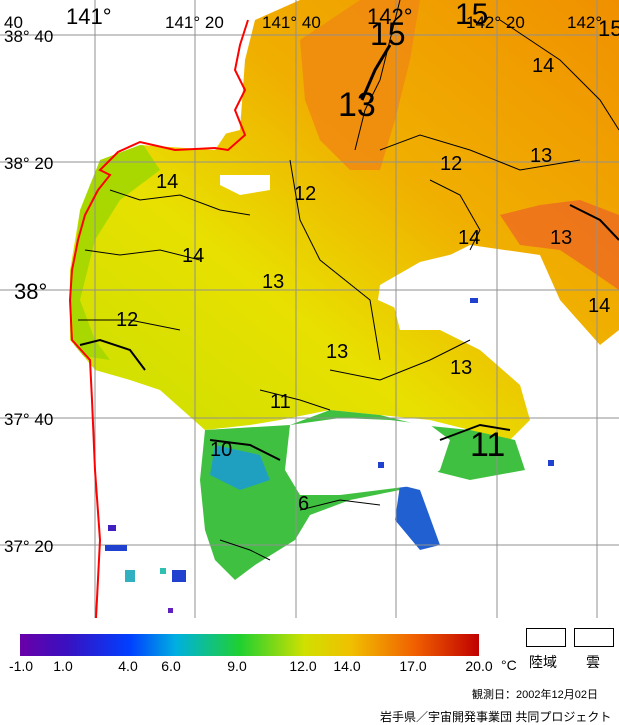 Image resolution: width=619 pixels, height=725 pixels. Describe the element at coordinates (128, 666) in the screenshot. I see `colorbar-tick: 4.0` at that location.